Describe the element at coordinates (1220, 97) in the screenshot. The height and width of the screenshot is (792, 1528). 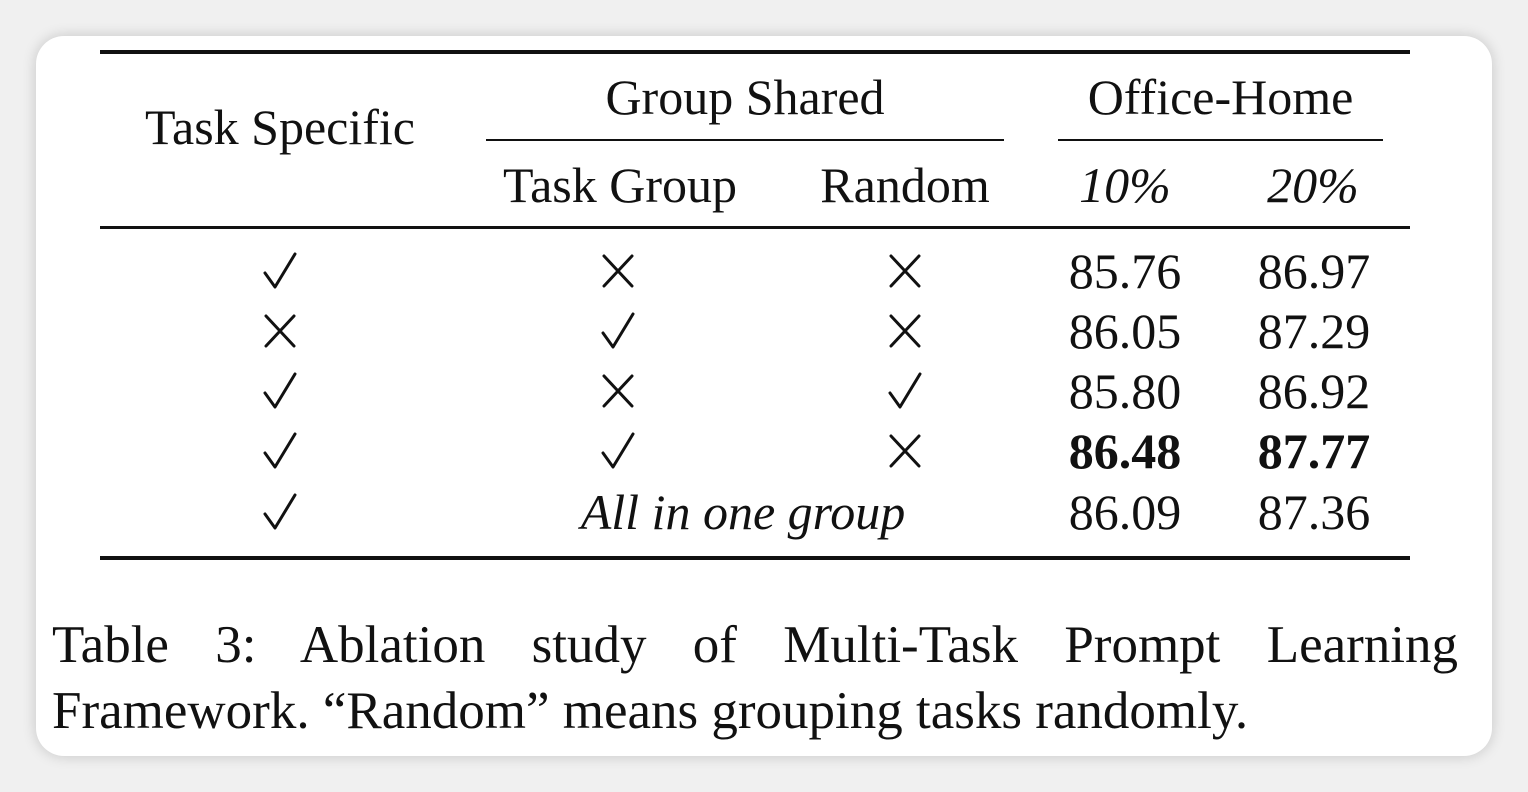
I see `header-office-home: Office-Home` at that location.